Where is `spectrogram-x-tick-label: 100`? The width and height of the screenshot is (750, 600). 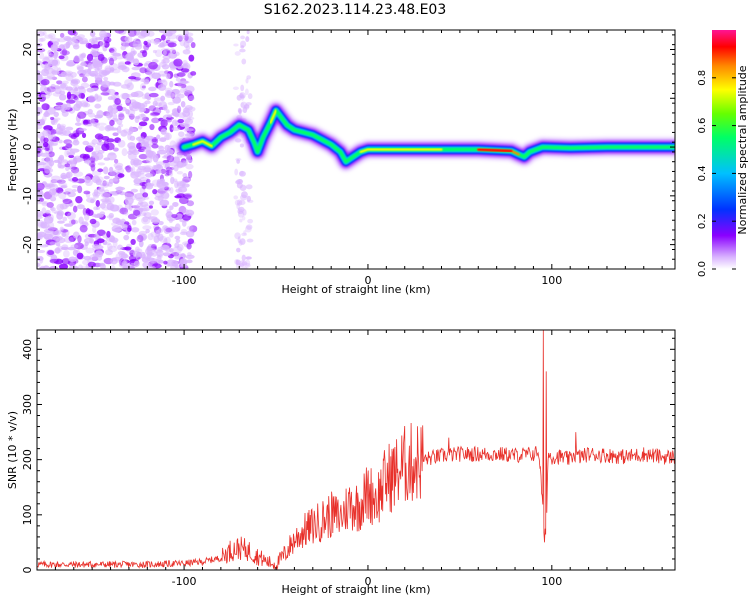 spectrogram-x-tick-label: 100 is located at coordinates (551, 280).